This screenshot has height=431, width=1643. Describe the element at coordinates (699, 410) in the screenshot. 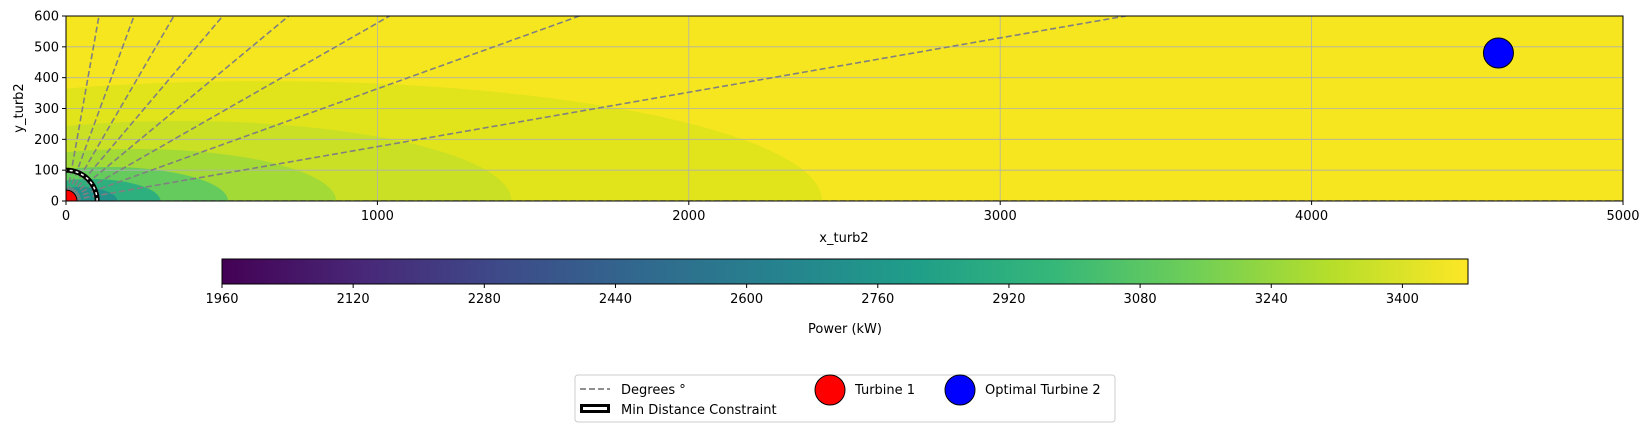

I see `legend-constraint-label: Min Distance Constraint` at that location.